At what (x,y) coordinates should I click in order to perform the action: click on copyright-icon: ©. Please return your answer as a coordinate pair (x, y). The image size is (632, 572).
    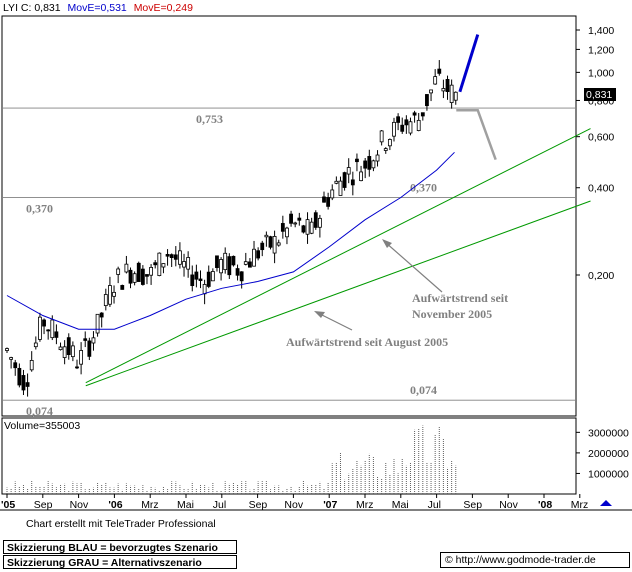
    Looking at the image, I should click on (449, 560).